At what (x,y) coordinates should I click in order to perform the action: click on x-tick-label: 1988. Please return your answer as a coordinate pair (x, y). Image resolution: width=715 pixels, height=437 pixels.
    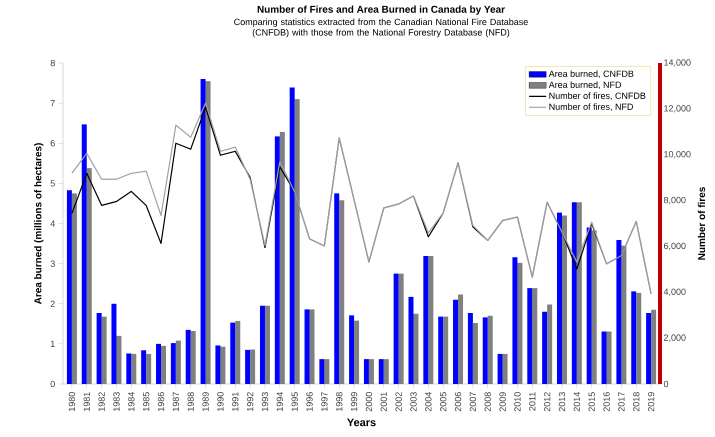
    Looking at the image, I should click on (191, 402).